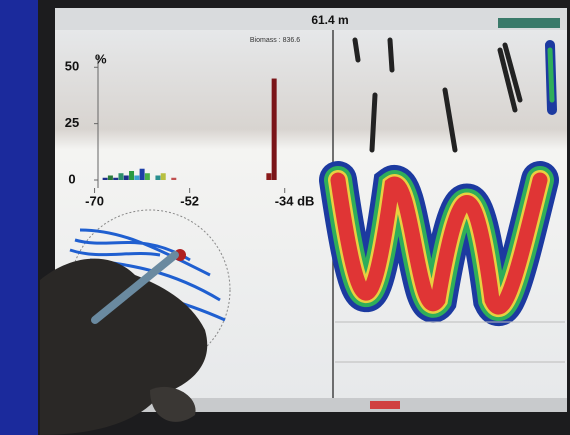 This screenshot has width=570, height=435. Describe the element at coordinates (295, 200) in the screenshot. I see `x-tick-label: -34 dB` at that location.